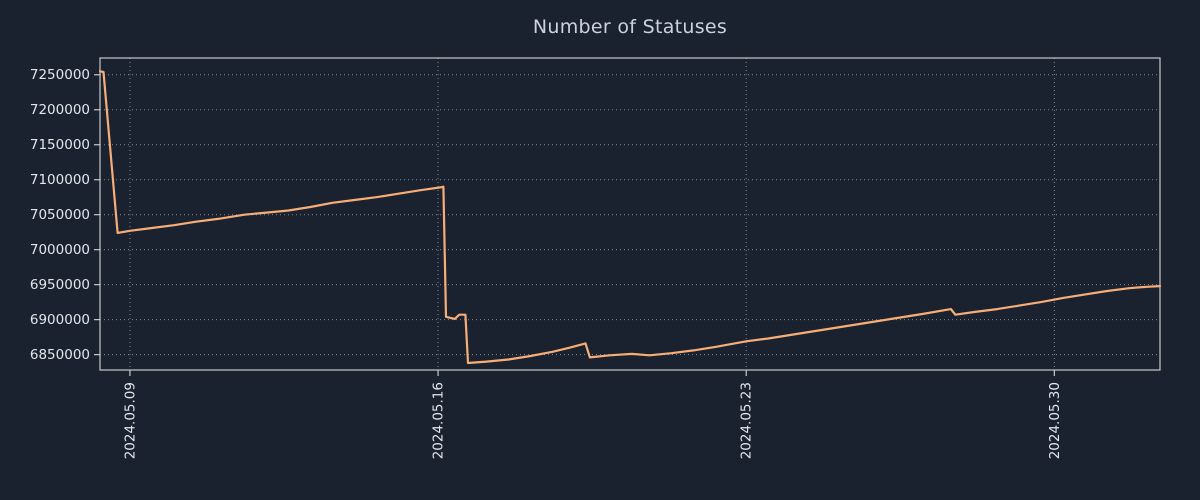 This screenshot has height=500, width=1200. What do you see at coordinates (60, 215) in the screenshot?
I see `y-tick-label: 7050000` at bounding box center [60, 215].